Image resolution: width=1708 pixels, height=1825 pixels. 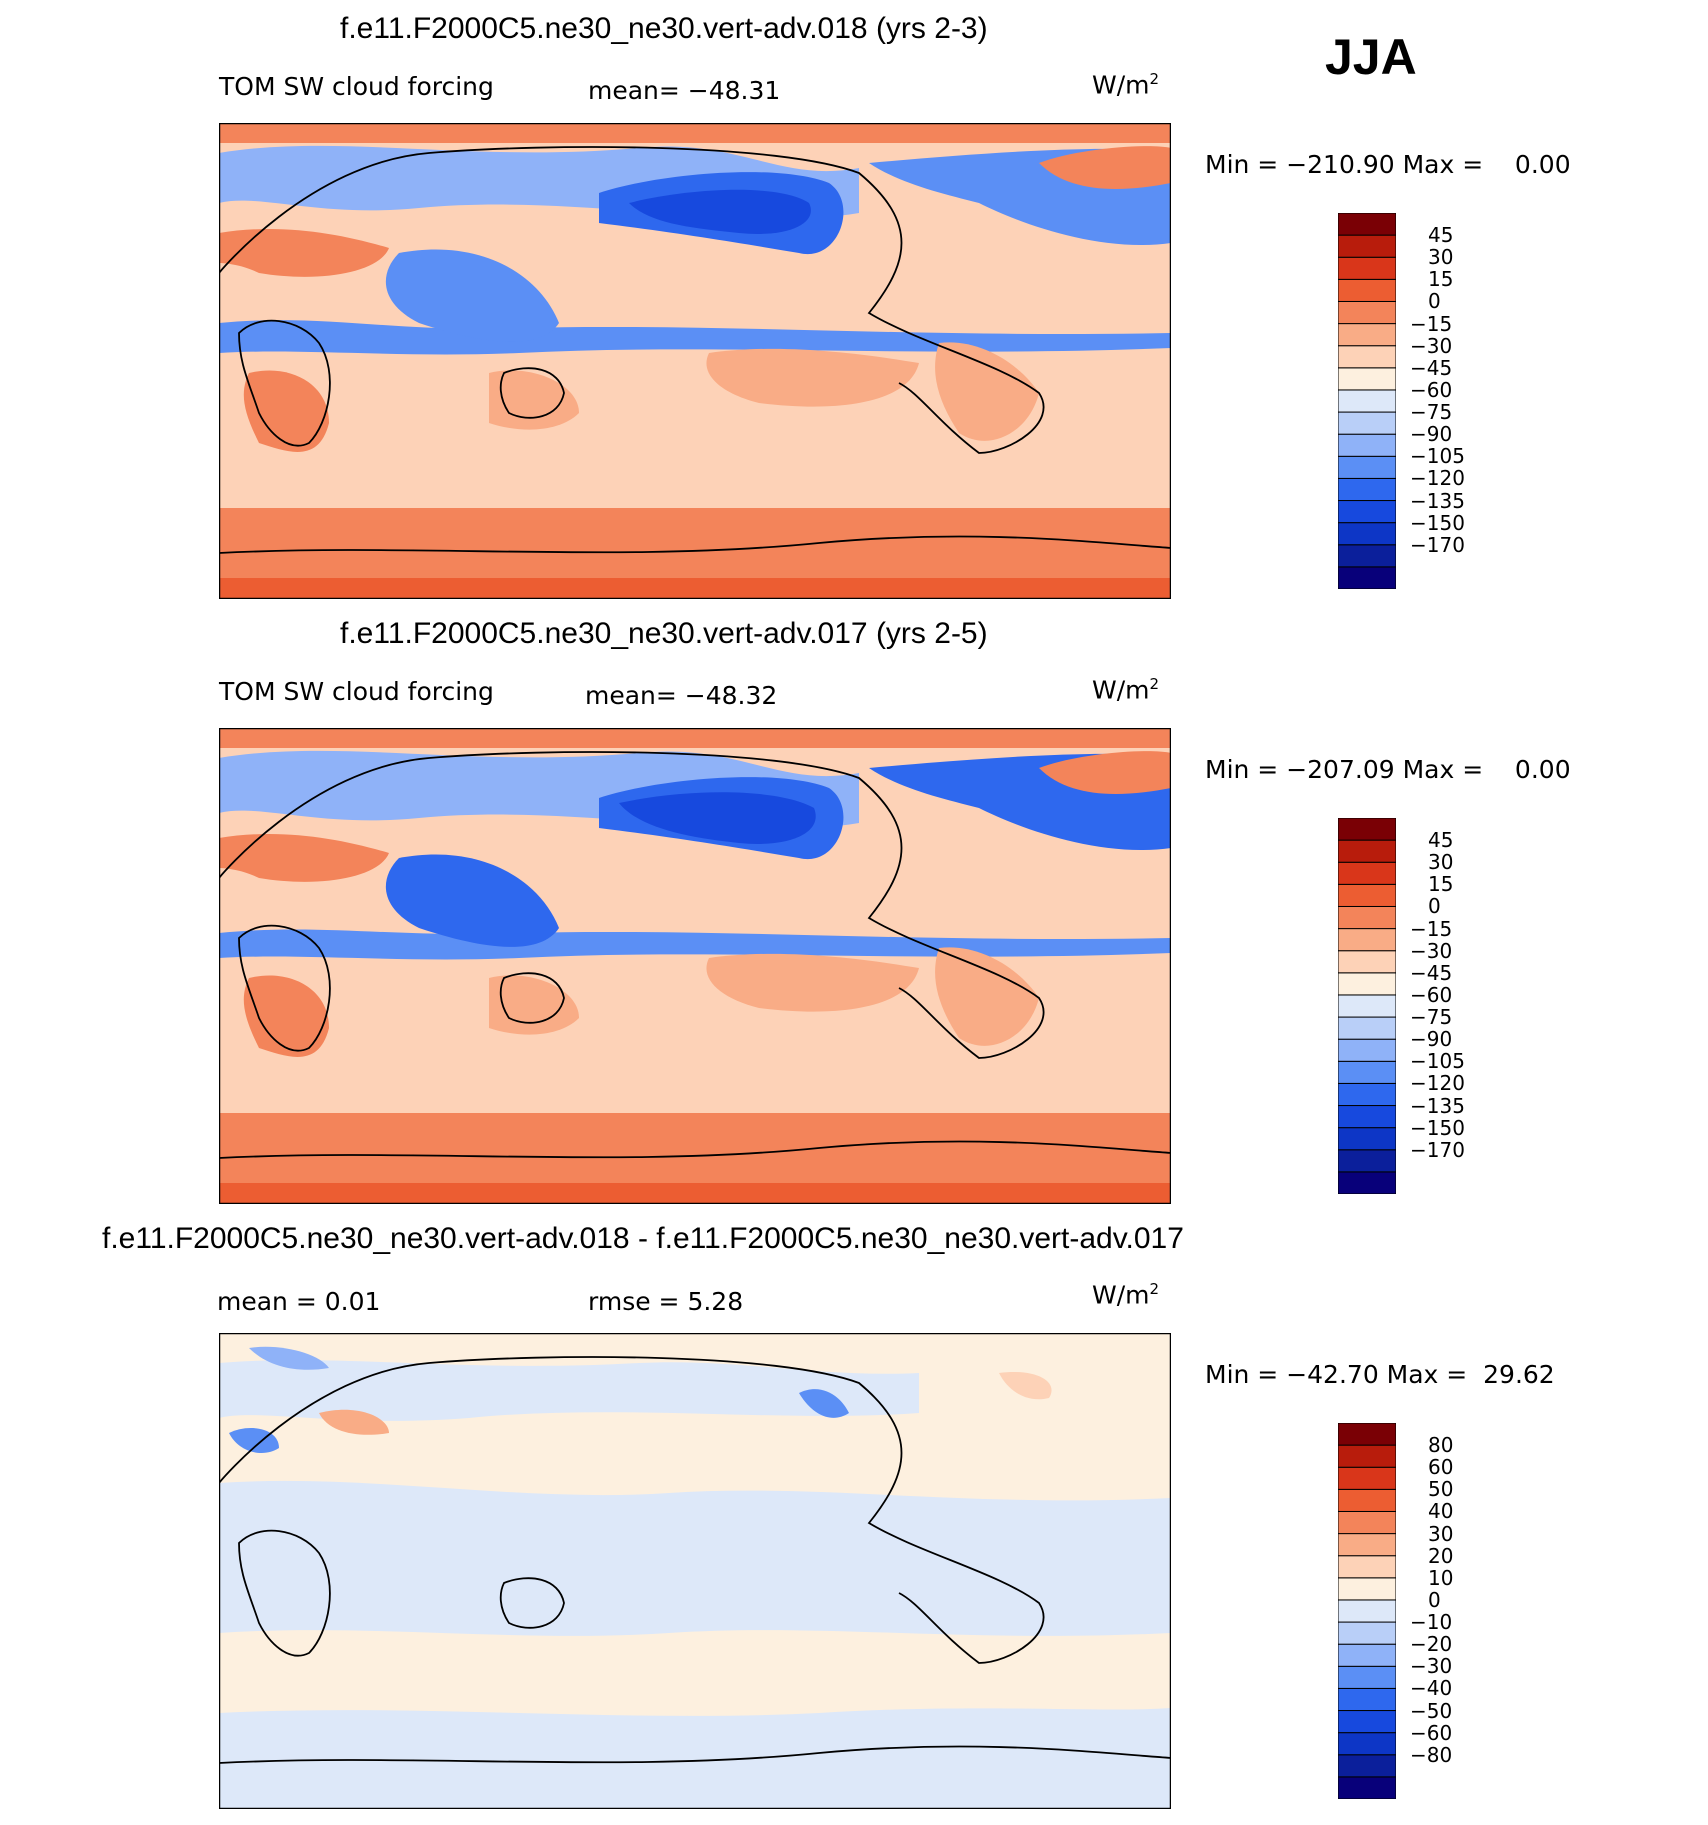 What do you see at coordinates (1441, 1555) in the screenshot?
I see `colorbar-tick-label: 20` at bounding box center [1441, 1555].